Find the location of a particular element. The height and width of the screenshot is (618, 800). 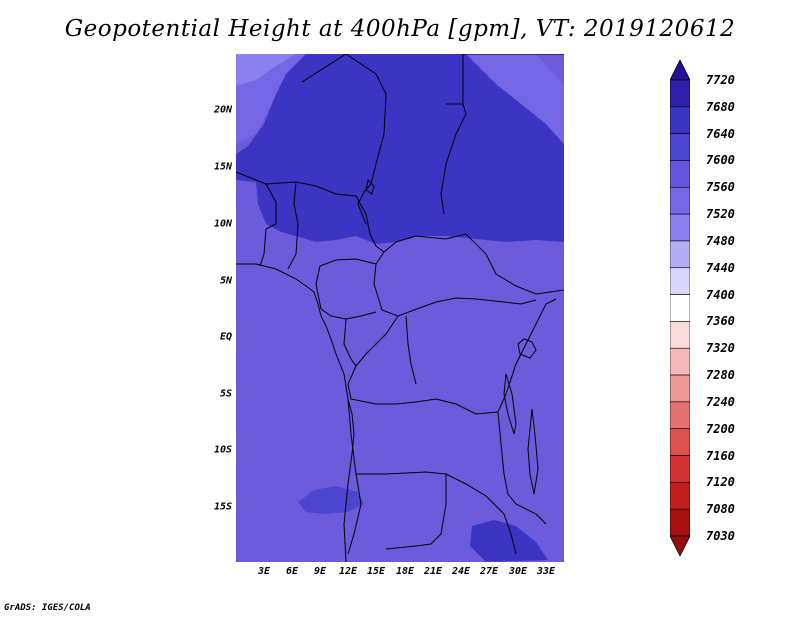

lon-label-9e: 9E is located at coordinates (320, 571).